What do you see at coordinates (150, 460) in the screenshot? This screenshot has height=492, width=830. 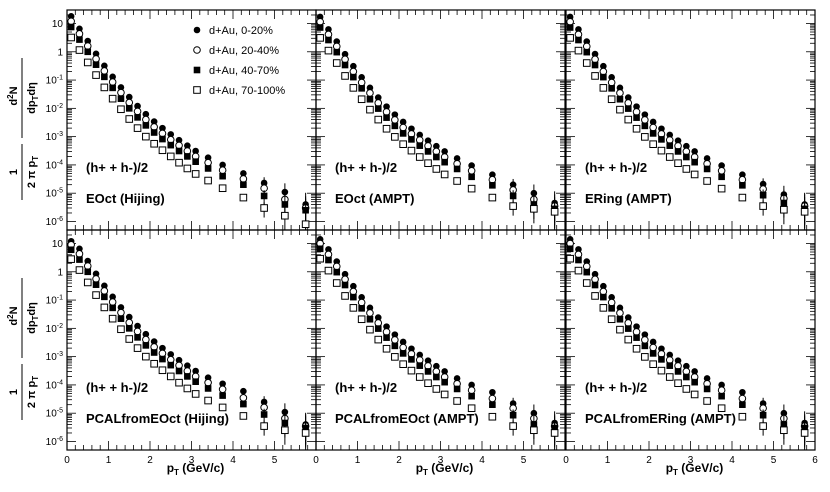 I see `x-tick-label: 2` at bounding box center [150, 460].